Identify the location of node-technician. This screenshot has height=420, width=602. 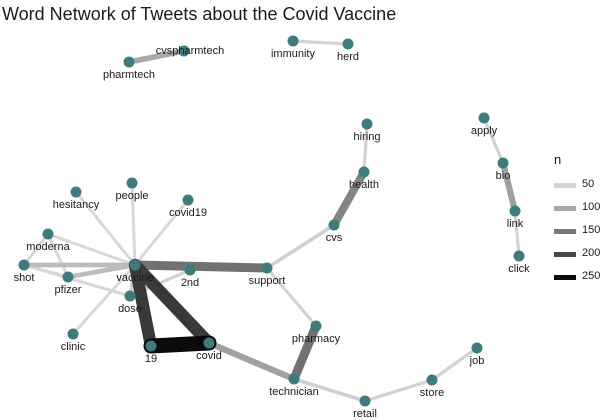
(294, 379).